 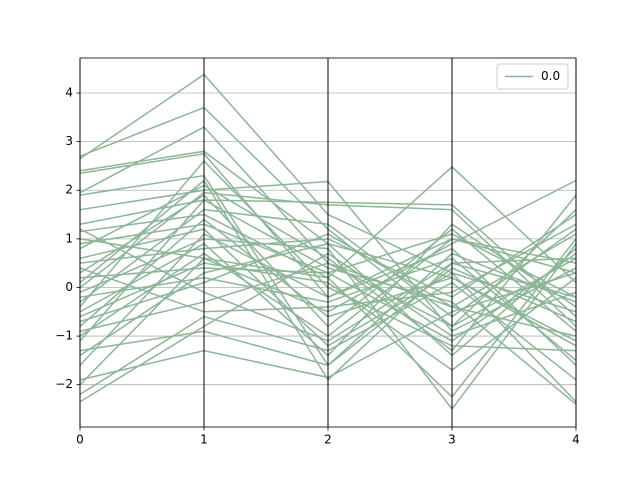 I want to click on x-tick-label: 0, so click(x=80, y=440).